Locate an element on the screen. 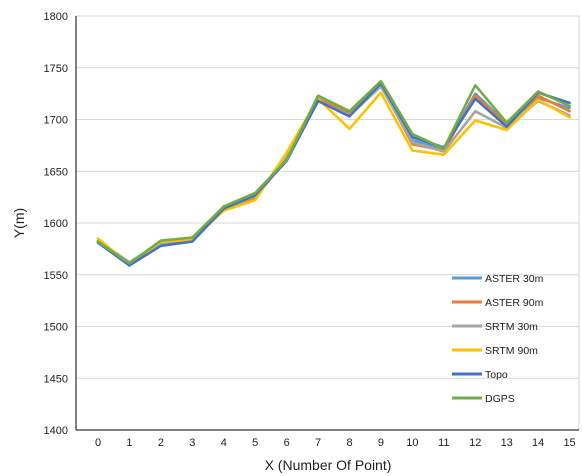  y-tick-label: 1450 is located at coordinates (56, 379).